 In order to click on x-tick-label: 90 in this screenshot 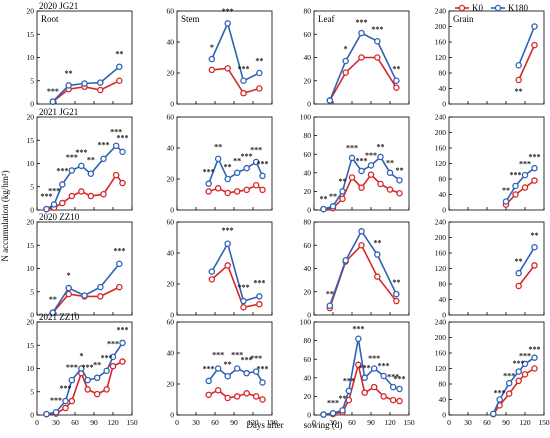, I will do `click(234, 422)`.